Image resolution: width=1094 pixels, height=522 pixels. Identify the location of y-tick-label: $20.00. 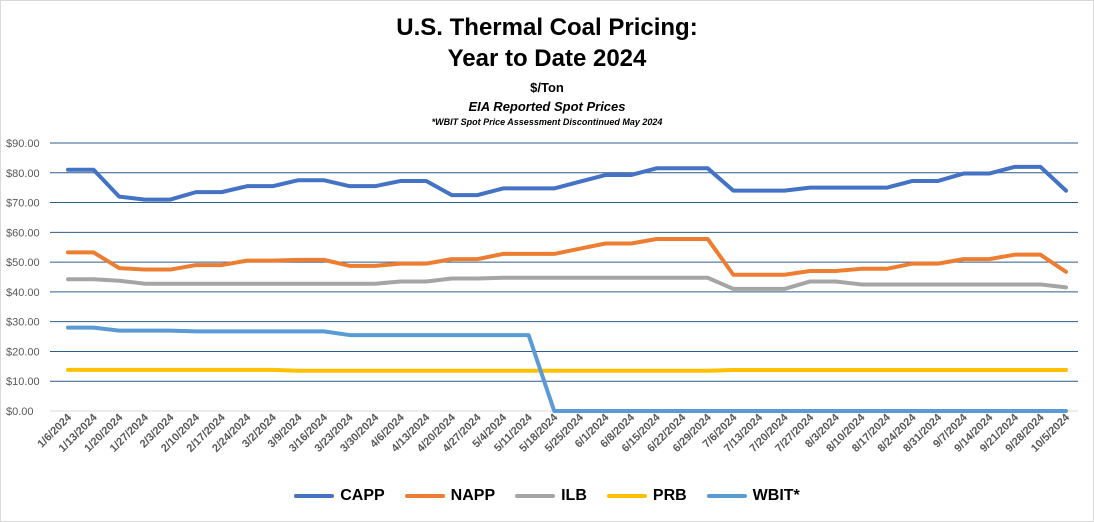
(23, 352).